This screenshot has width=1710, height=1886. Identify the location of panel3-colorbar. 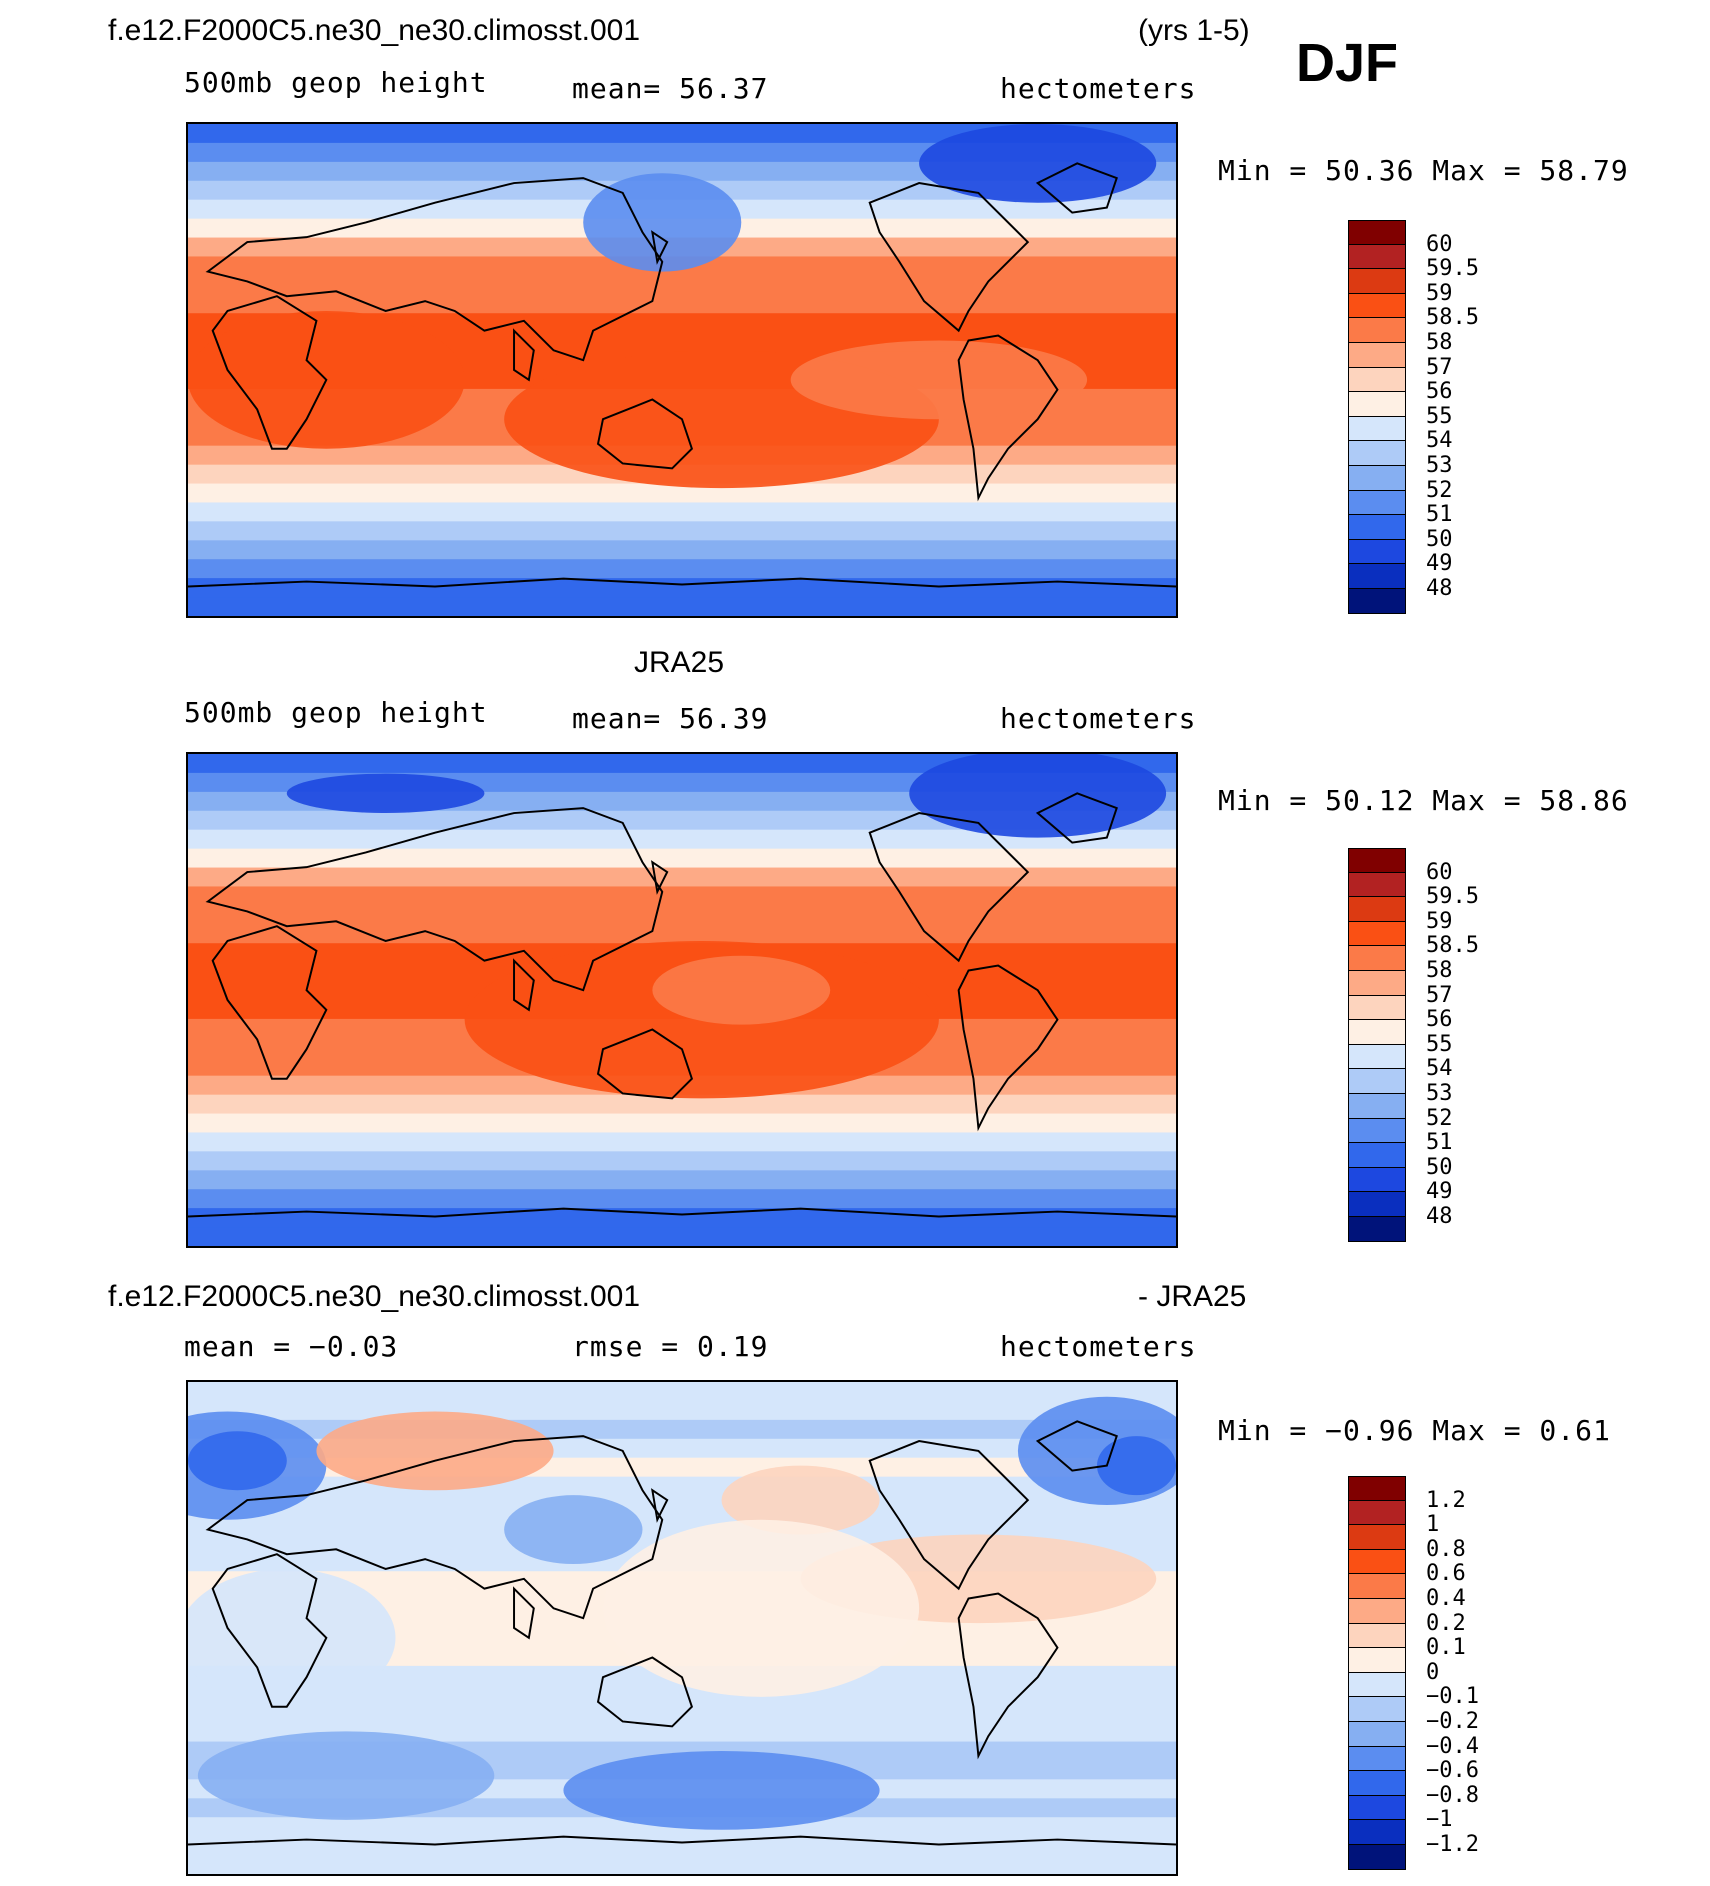
(1377, 1673).